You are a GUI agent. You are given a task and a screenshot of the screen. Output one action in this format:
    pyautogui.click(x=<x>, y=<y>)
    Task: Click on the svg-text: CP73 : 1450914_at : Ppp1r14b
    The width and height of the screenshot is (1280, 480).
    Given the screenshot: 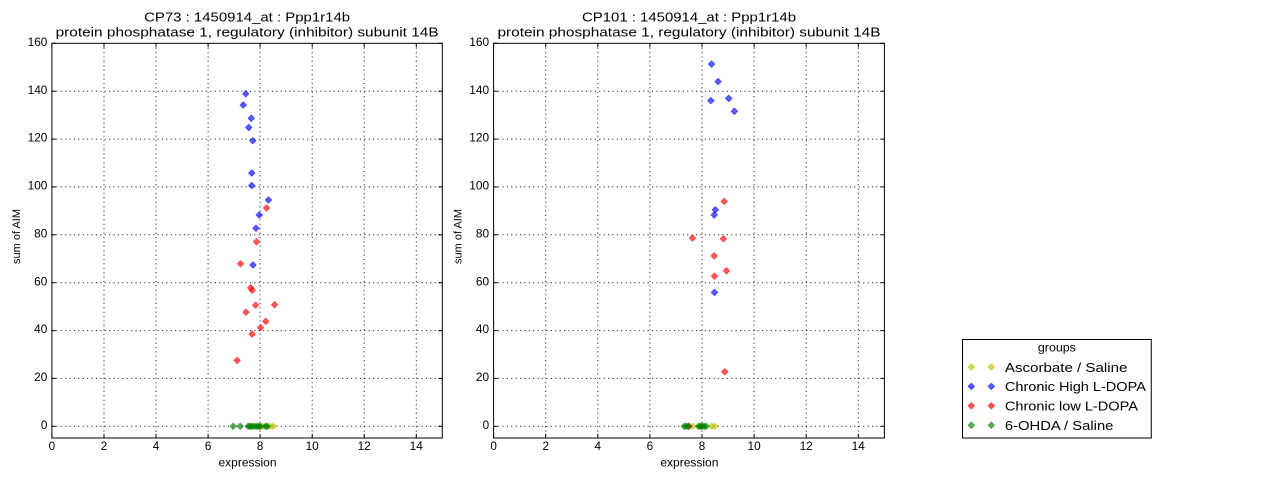 What is the action you would take?
    pyautogui.click(x=247, y=16)
    